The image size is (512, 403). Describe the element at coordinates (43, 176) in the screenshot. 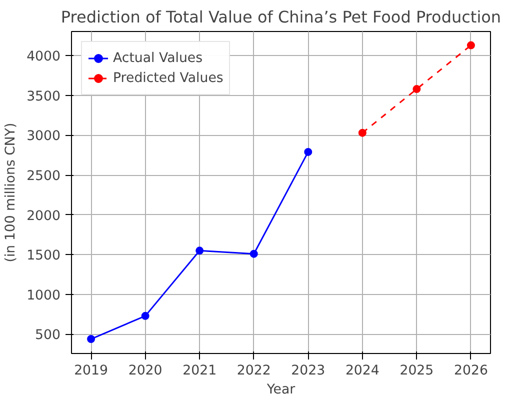

I see `y-tick-label: 2500` at that location.